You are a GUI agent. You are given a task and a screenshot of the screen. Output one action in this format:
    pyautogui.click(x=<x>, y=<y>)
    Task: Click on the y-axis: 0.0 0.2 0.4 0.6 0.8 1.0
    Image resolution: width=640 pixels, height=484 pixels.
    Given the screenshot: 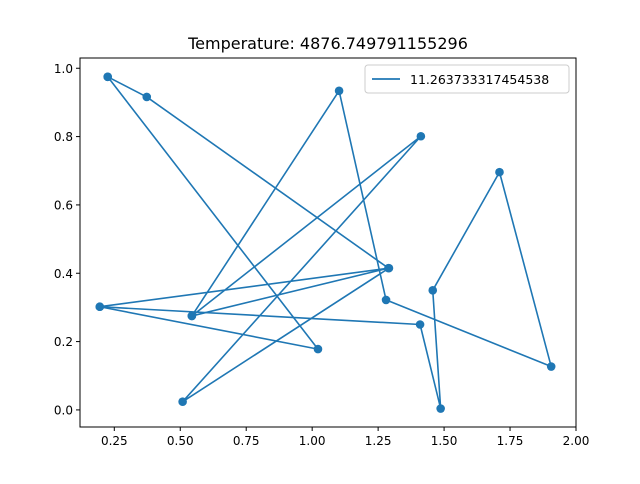 What is the action you would take?
    pyautogui.click(x=67, y=239)
    